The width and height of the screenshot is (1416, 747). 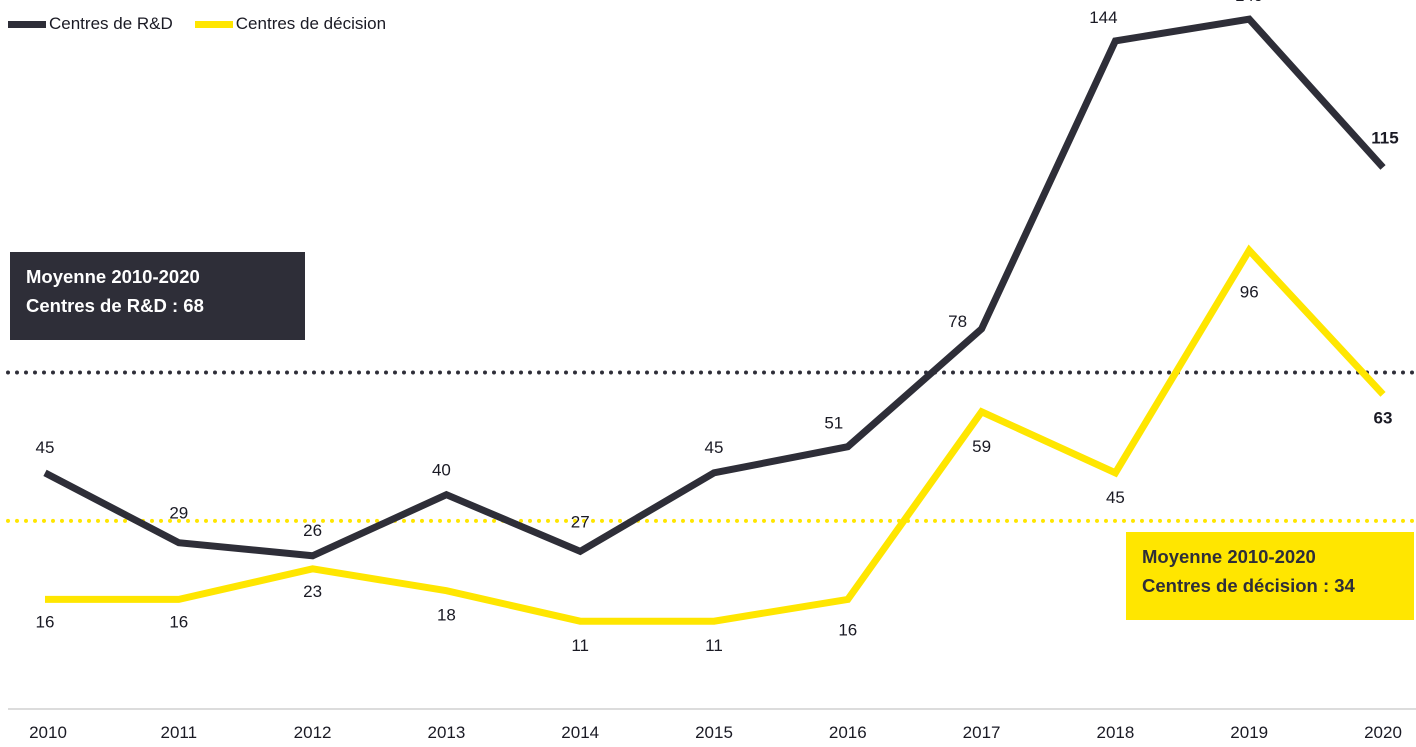 What do you see at coordinates (446, 615) in the screenshot?
I see `data-label-dec-2013: 18` at bounding box center [446, 615].